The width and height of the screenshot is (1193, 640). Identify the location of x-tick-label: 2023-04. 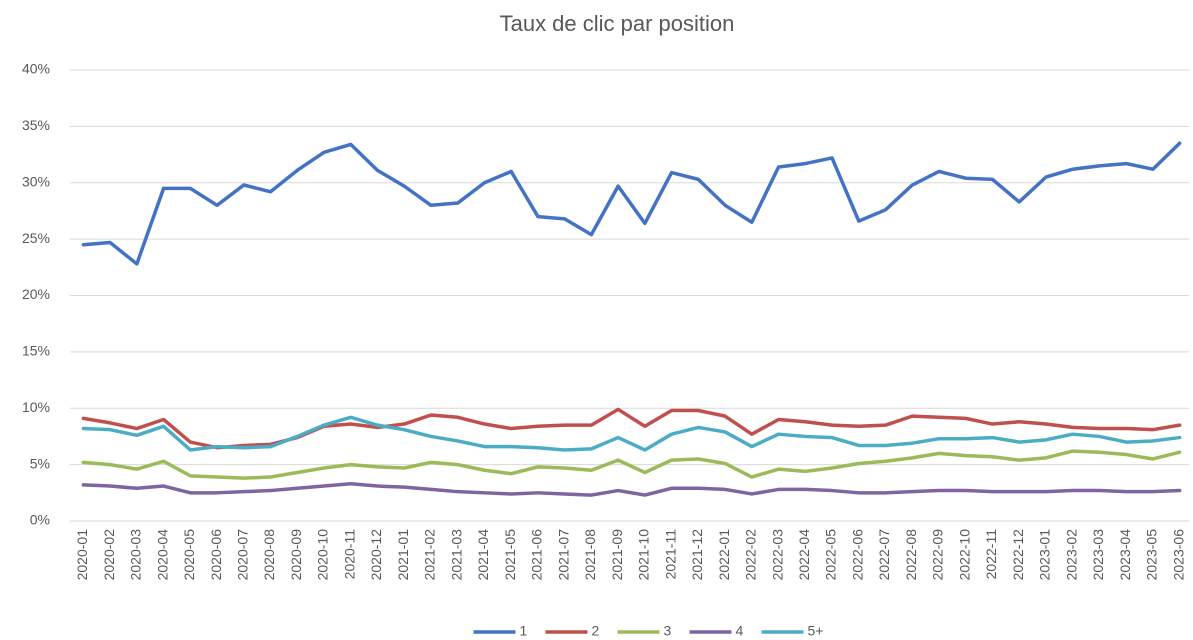
(1125, 555).